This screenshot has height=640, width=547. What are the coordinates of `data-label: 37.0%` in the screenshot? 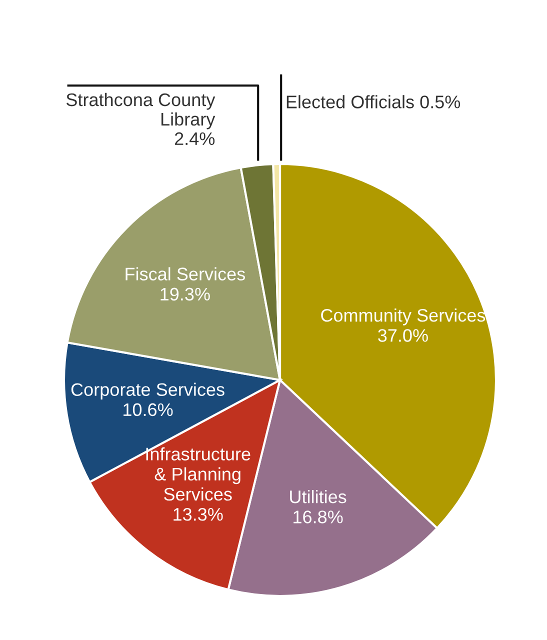 It's located at (403, 335).